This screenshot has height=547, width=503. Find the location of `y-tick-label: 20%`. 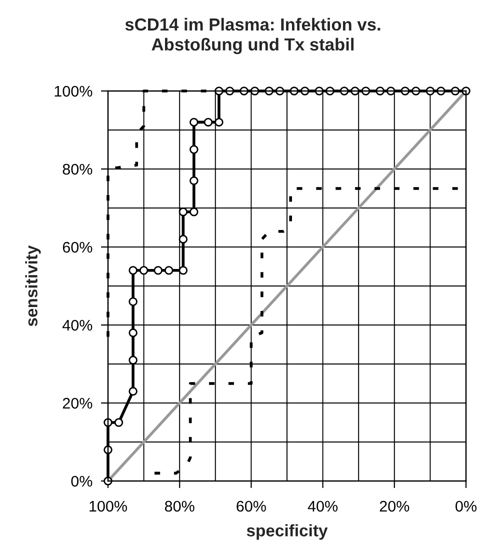

y-tick-label: 20% is located at coordinates (77, 403).